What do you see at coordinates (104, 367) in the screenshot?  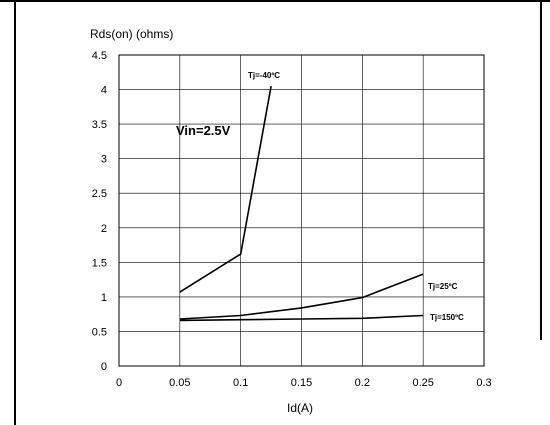 I see `y-tick-label: 0` at bounding box center [104, 367].